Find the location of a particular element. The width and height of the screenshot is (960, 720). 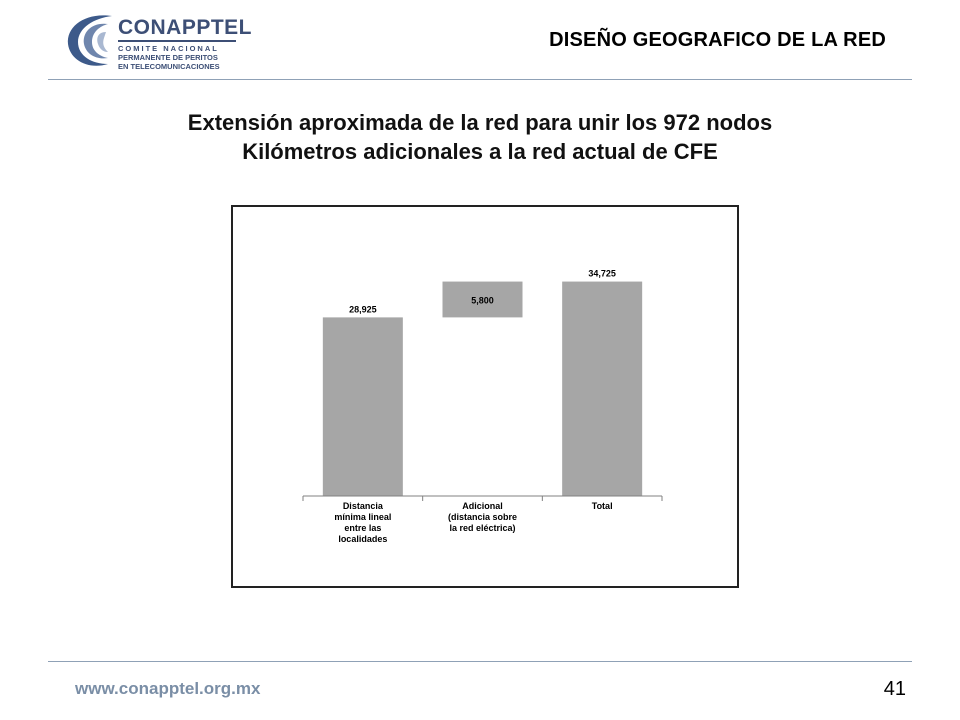

category-label-1-line-3: entre las is located at coordinates (362, 528).